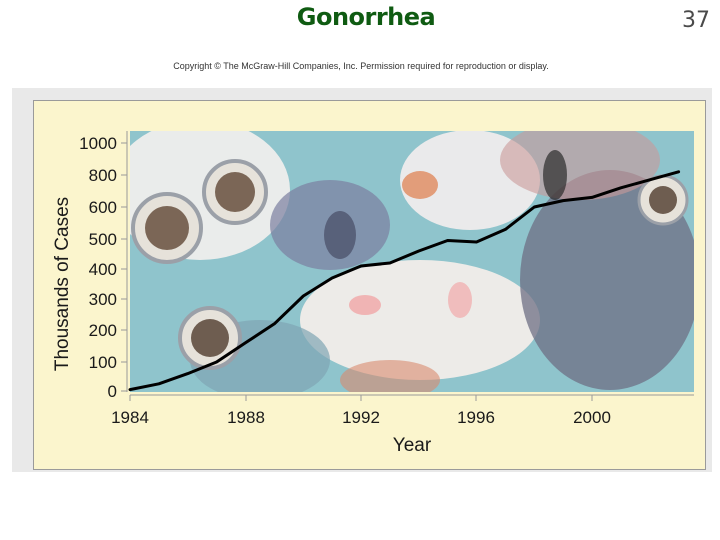  What do you see at coordinates (476, 417) in the screenshot?
I see `x-tick-label: 1996` at bounding box center [476, 417].